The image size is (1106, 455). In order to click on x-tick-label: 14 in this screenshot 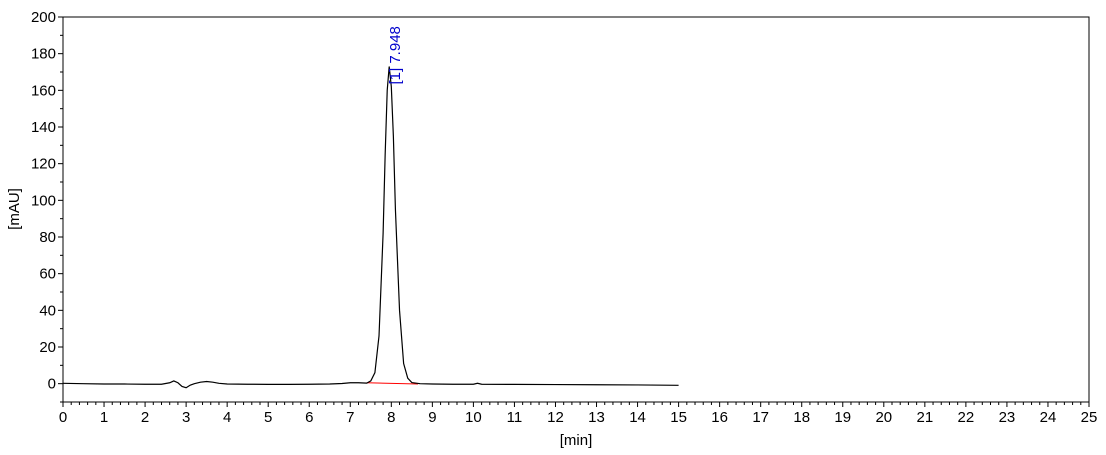, I will do `click(637, 417)`.